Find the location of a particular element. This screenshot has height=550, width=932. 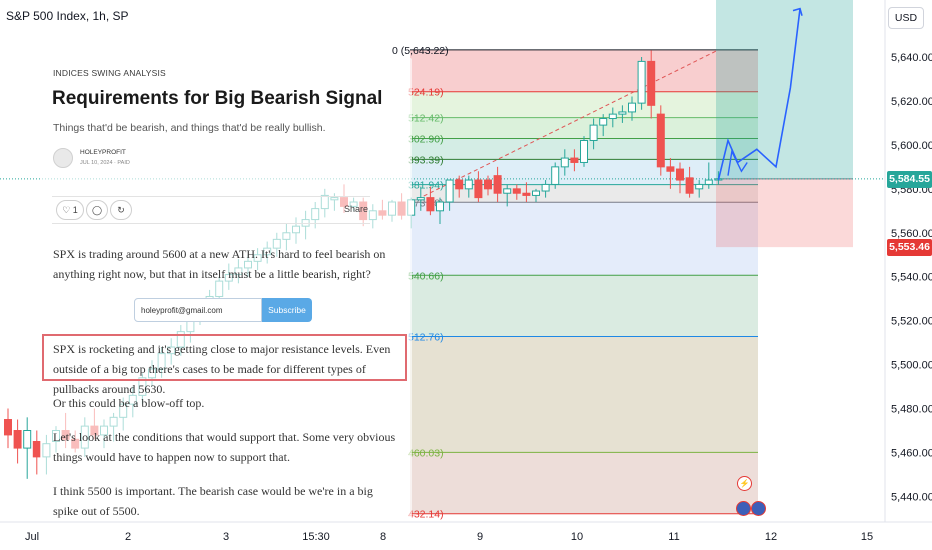

fib-level-label: 460.03) is located at coordinates (426, 453).